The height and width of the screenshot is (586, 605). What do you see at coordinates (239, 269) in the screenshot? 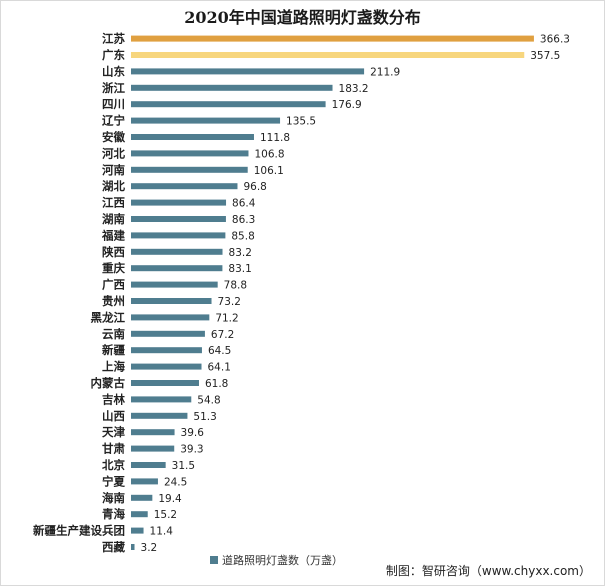
I see `value-label: 83.1` at bounding box center [239, 269].